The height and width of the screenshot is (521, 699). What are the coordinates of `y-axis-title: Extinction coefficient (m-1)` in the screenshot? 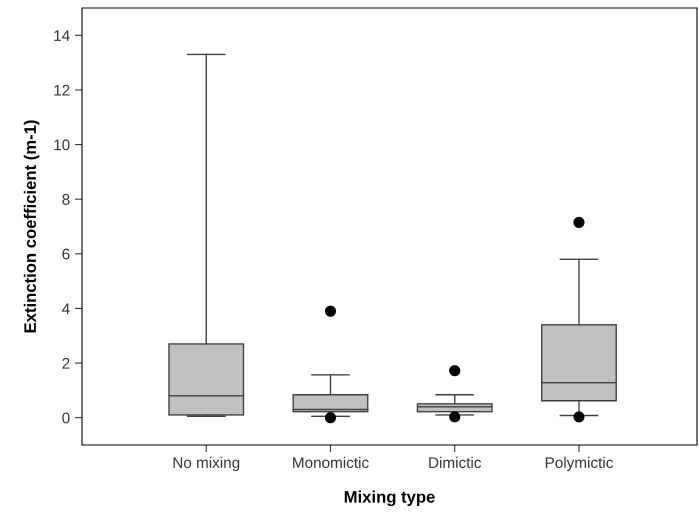 It's located at (32, 226).